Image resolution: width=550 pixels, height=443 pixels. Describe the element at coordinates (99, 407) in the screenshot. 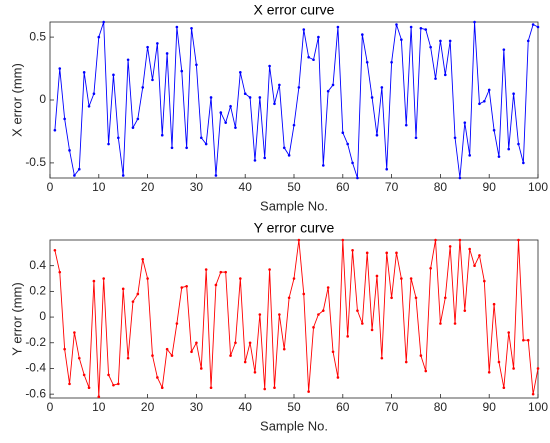

I see `x-tick-label: 10` at that location.